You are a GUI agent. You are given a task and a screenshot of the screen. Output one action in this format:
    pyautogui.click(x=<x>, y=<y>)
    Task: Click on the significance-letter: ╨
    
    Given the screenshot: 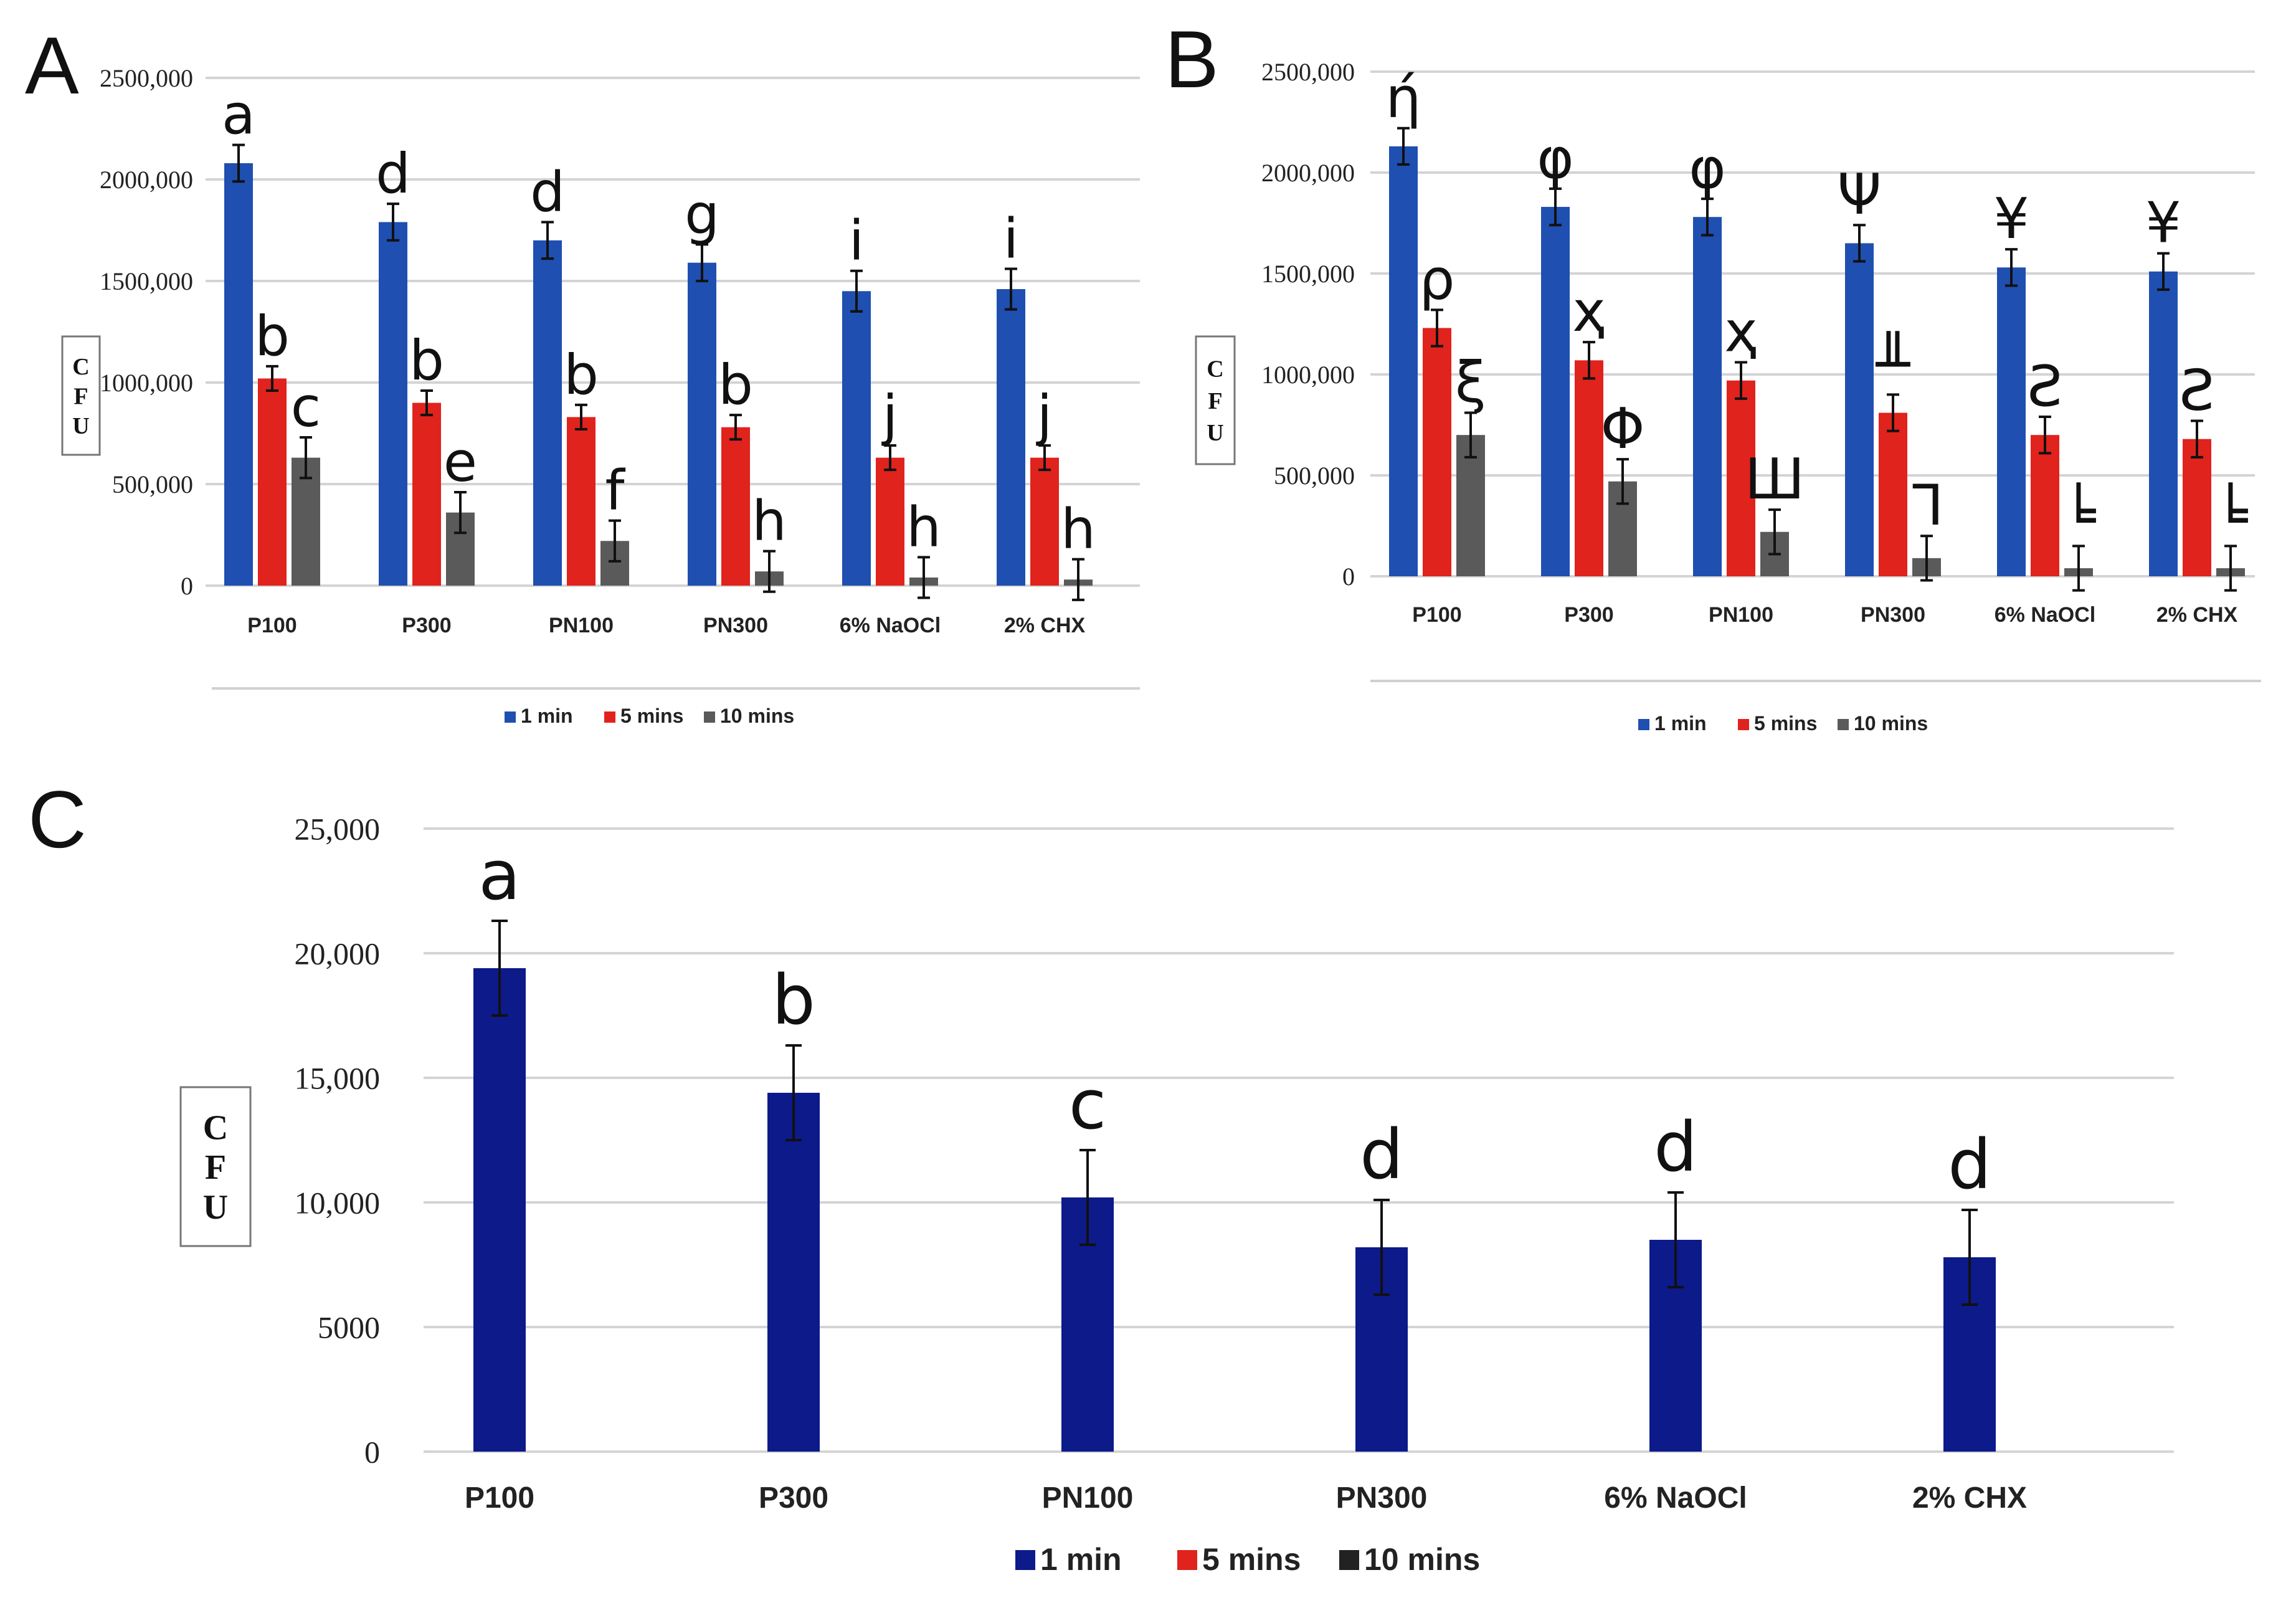 What is the action you would take?
    pyautogui.click(x=1893, y=363)
    